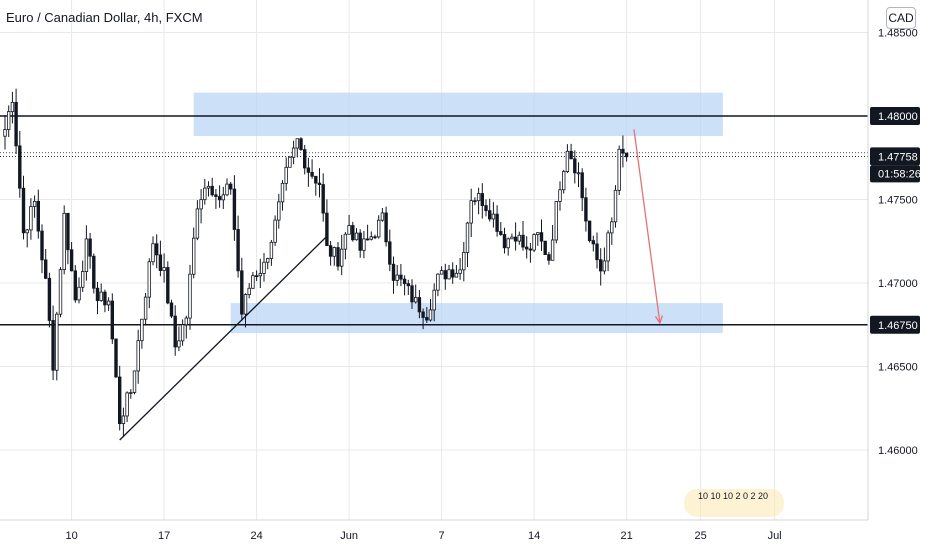 Image resolution: width=932 pixels, height=550 pixels. What do you see at coordinates (647, 226) in the screenshot?
I see `projection-arrow` at bounding box center [647, 226].